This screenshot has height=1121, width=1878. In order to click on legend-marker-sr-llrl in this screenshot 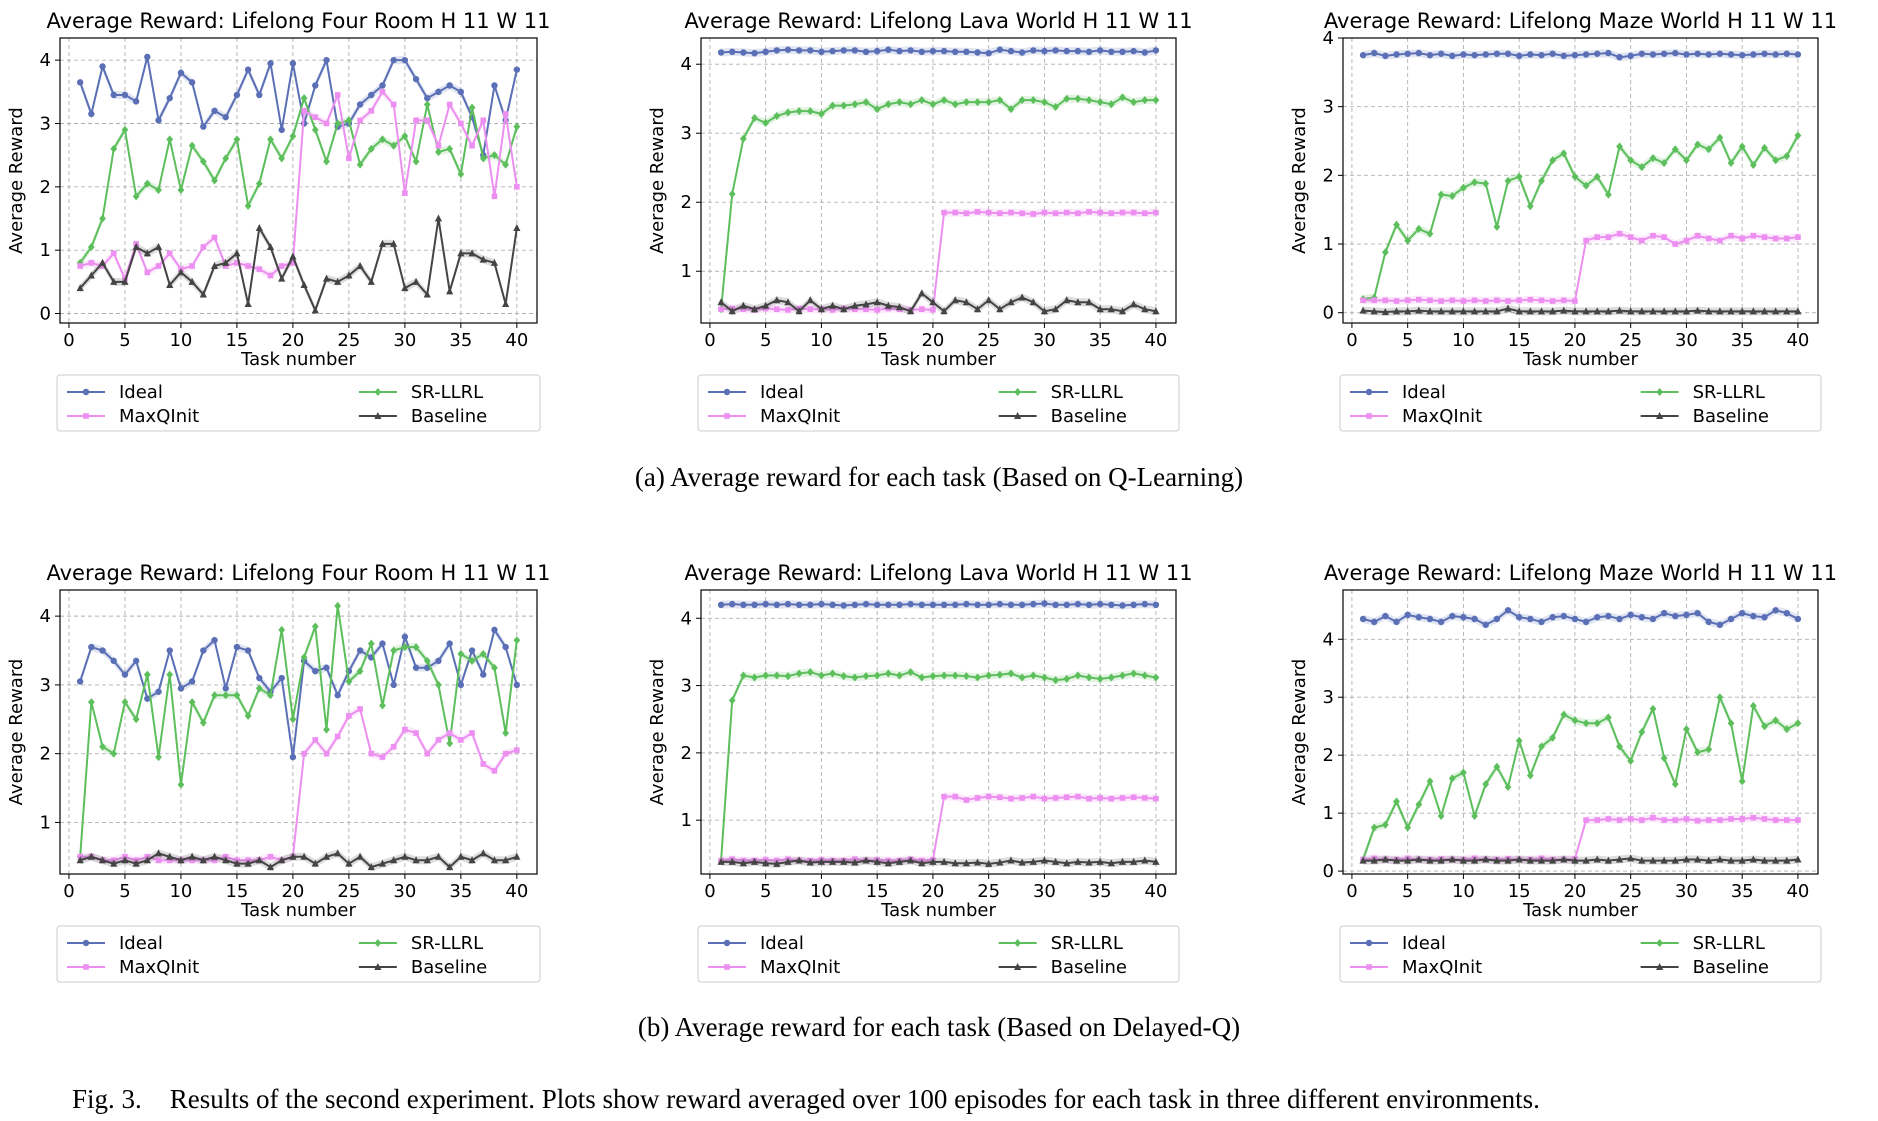, I will do `click(378, 943)`.